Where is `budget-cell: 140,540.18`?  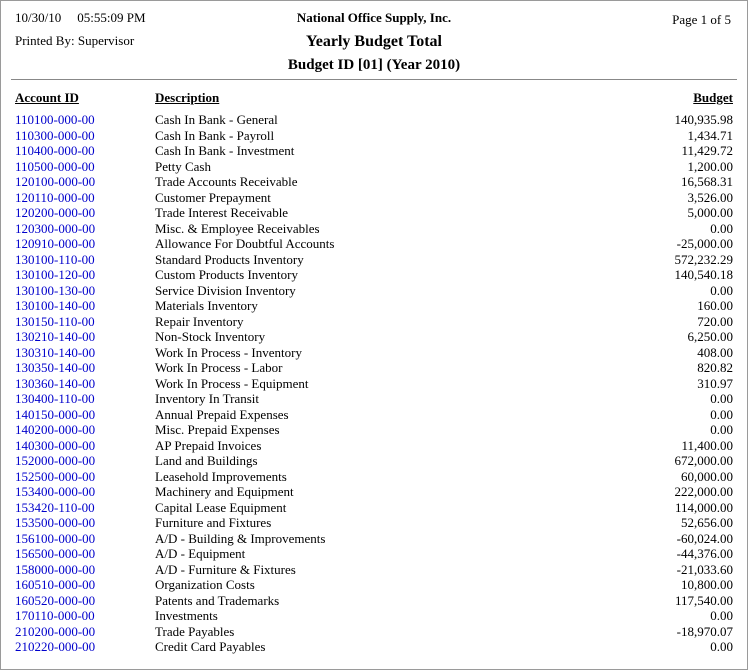 budget-cell: 140,540.18 is located at coordinates (704, 274).